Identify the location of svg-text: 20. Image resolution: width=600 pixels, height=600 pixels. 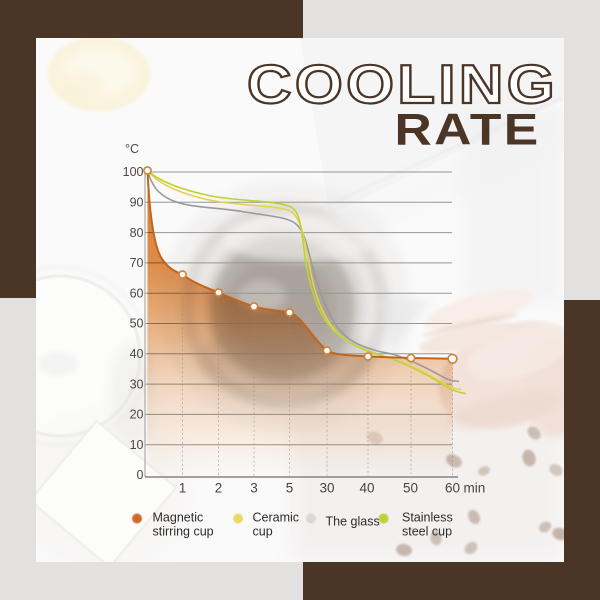
(137, 415).